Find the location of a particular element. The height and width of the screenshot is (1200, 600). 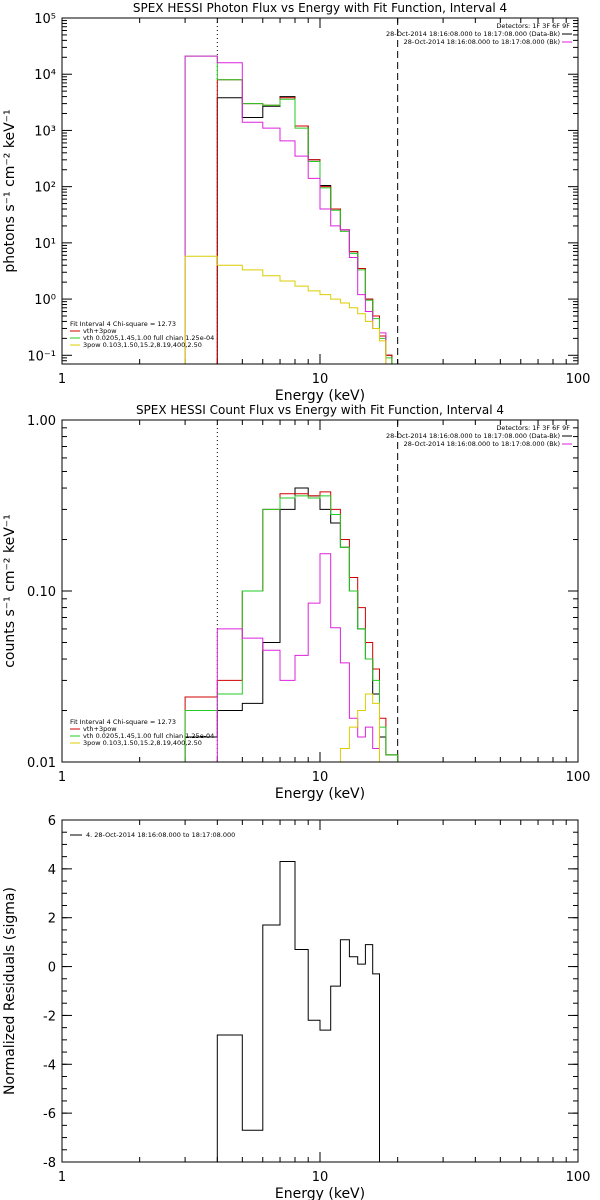

y-tick-label: 10⁴ is located at coordinates (45, 75).